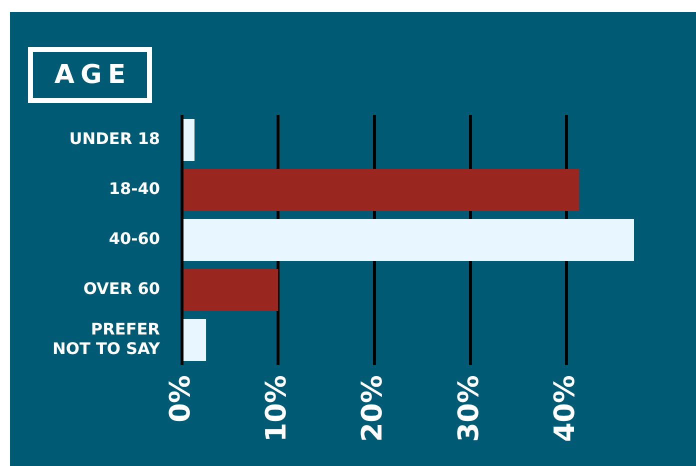 This screenshot has width=696, height=466. What do you see at coordinates (468, 408) in the screenshot?
I see `x-tick-label: 30%` at bounding box center [468, 408].